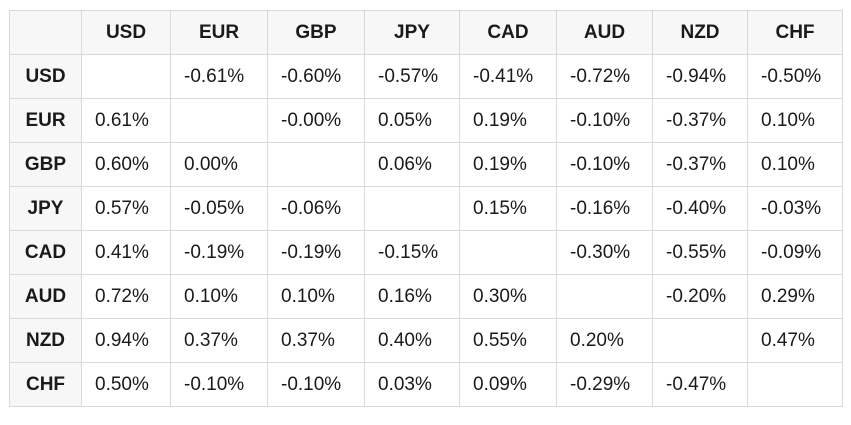  What do you see at coordinates (126, 340) in the screenshot?
I see `value-cell: 0.94%` at bounding box center [126, 340].